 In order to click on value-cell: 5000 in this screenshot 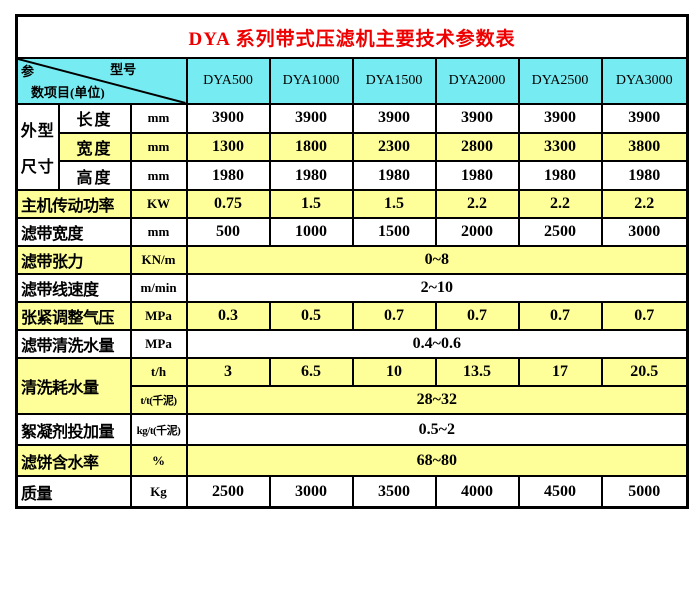, I will do `click(644, 492)`.